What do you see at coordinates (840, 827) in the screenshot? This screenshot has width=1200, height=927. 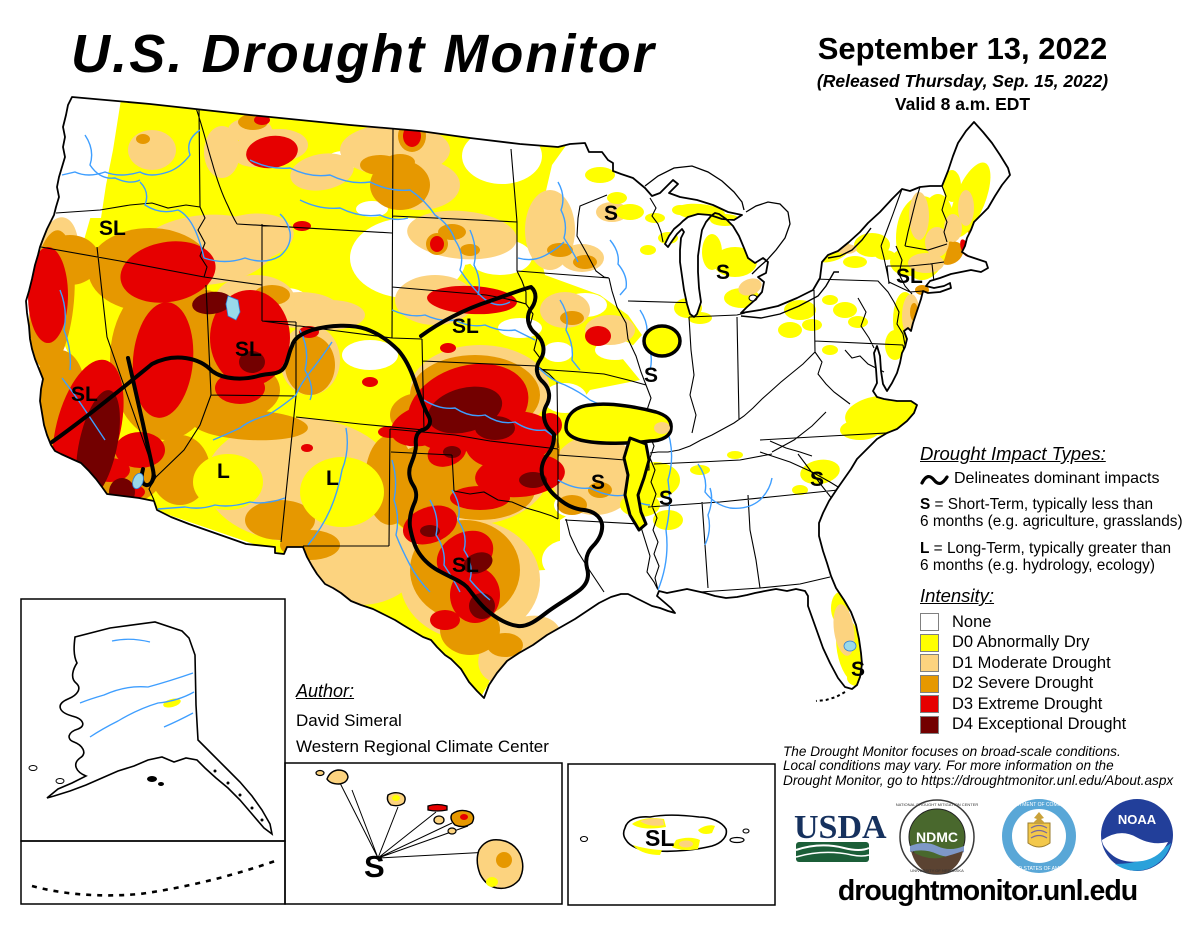 I see `svg-text: USDA` at bounding box center [840, 827].